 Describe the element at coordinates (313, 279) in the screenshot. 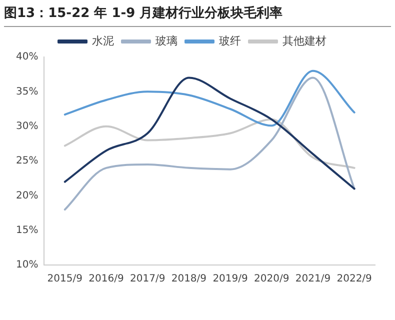

I see `x-tick-label: 2021/9` at that location.